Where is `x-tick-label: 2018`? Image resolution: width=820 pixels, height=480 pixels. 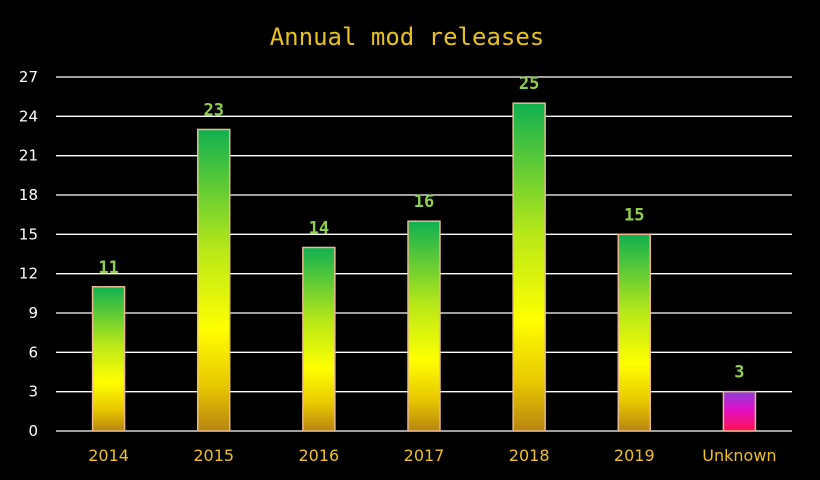 x-tick-label: 2018 is located at coordinates (529, 455).